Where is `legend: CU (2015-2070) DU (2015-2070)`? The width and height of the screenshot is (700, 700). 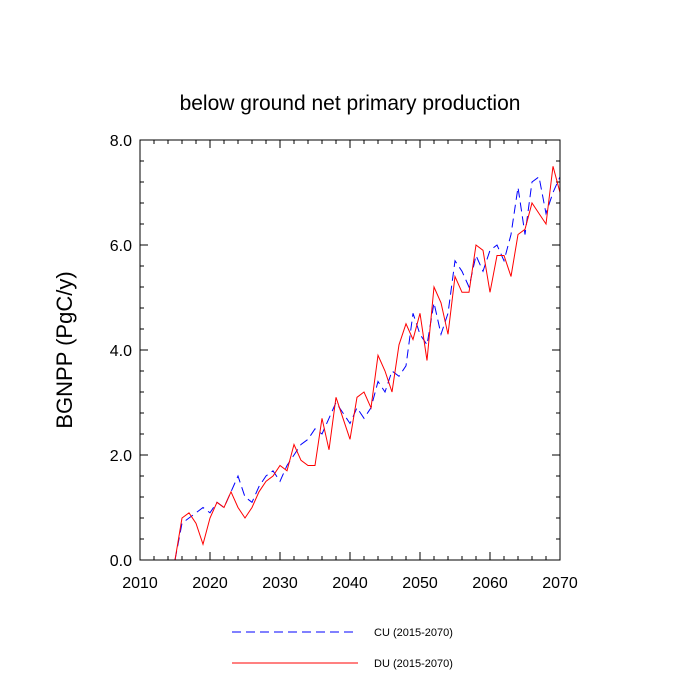
legend: CU (2015-2070) DU (2015-2070) is located at coordinates (342, 648).